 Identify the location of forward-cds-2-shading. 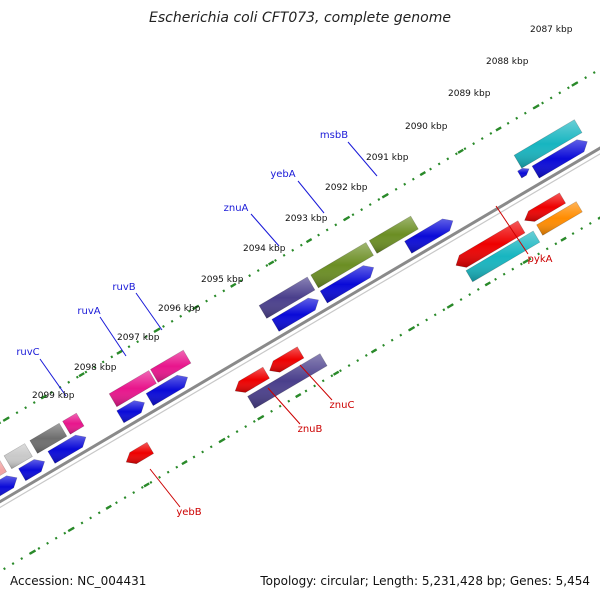
(31, 470).